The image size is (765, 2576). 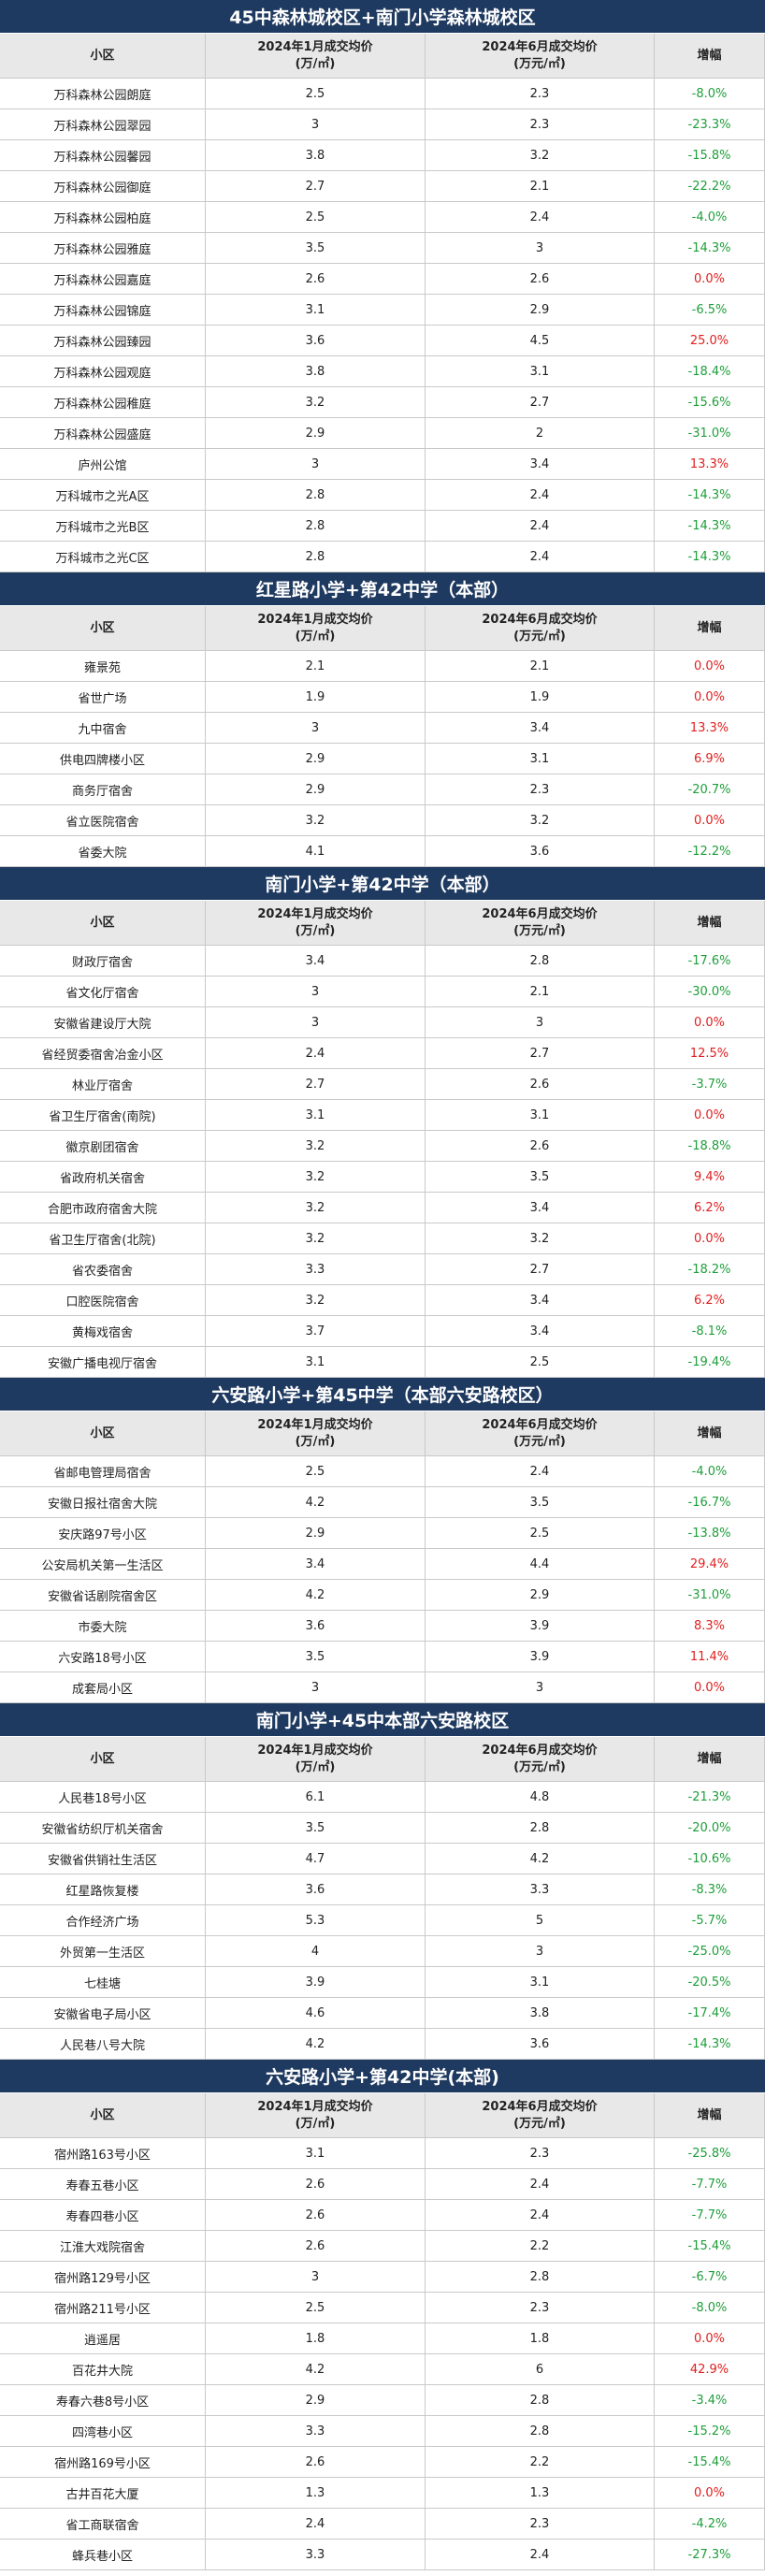 What do you see at coordinates (103, 1471) in the screenshot?
I see `community-name: 省邮电管理局宿舍` at bounding box center [103, 1471].